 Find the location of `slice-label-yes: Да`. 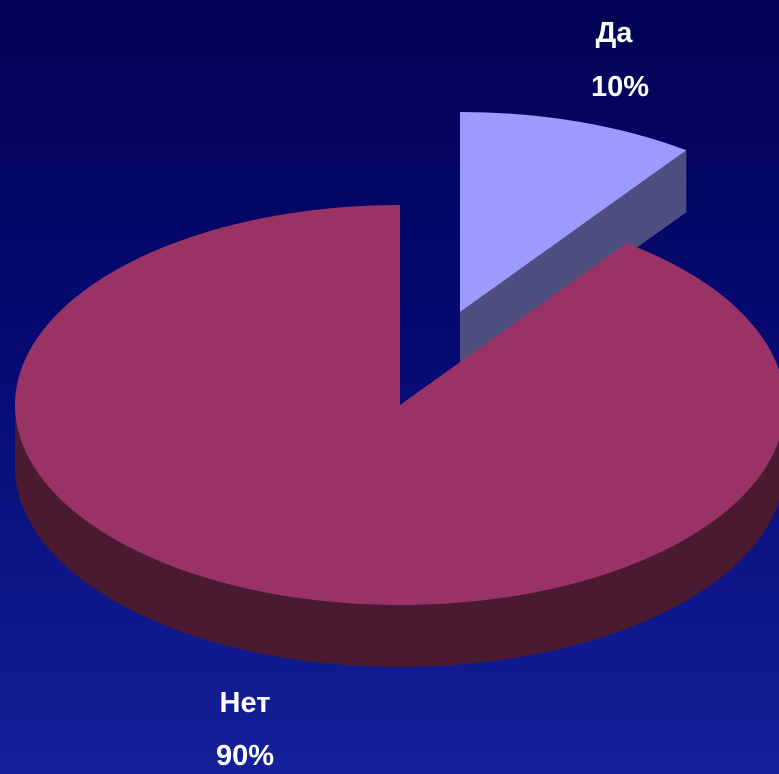

slice-label-yes: Да is located at coordinates (615, 33).